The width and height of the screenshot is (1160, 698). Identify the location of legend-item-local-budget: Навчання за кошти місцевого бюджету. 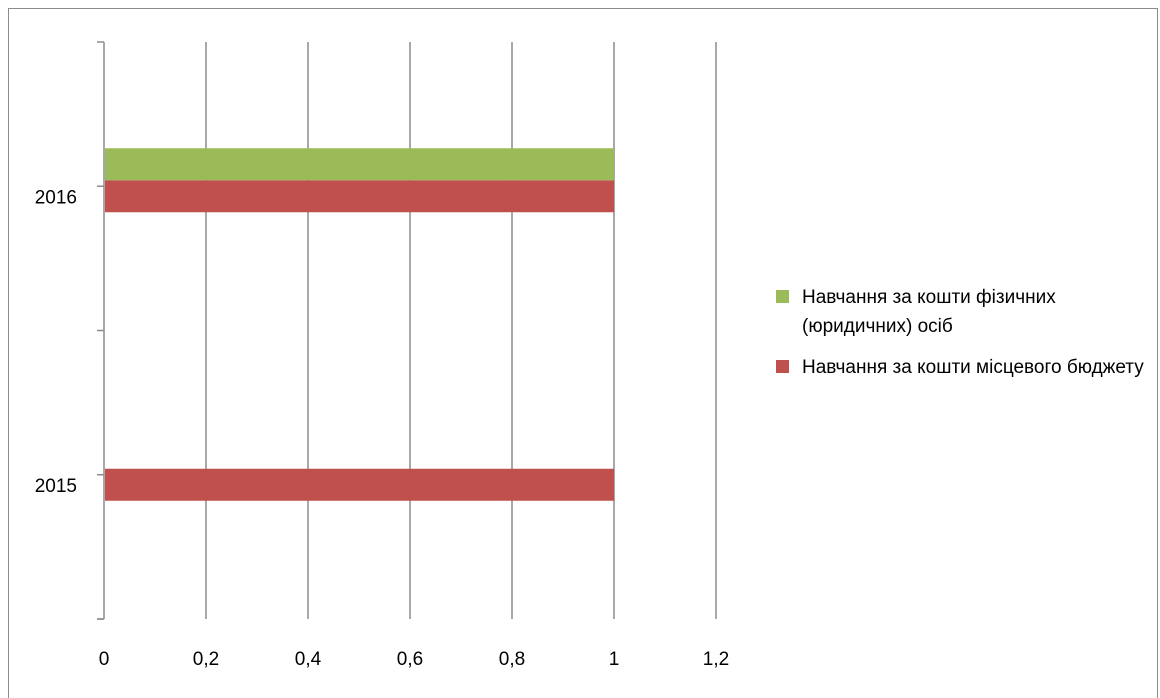
(963, 367).